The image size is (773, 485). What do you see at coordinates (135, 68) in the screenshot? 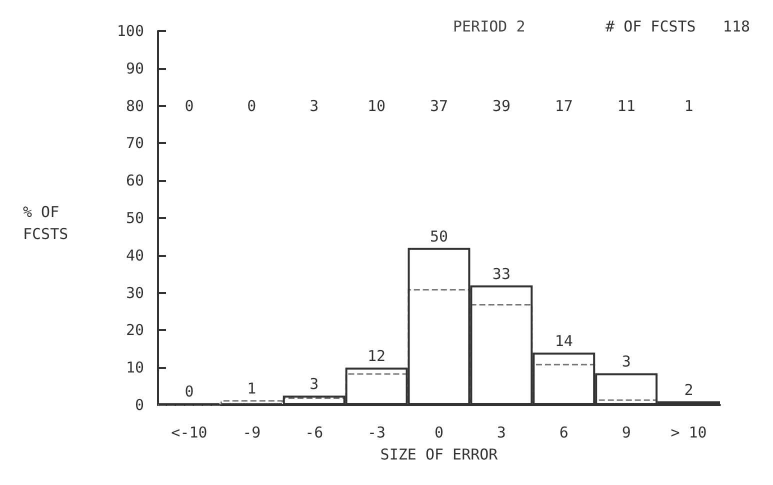
I see `y-tick-label: 90` at bounding box center [135, 68].